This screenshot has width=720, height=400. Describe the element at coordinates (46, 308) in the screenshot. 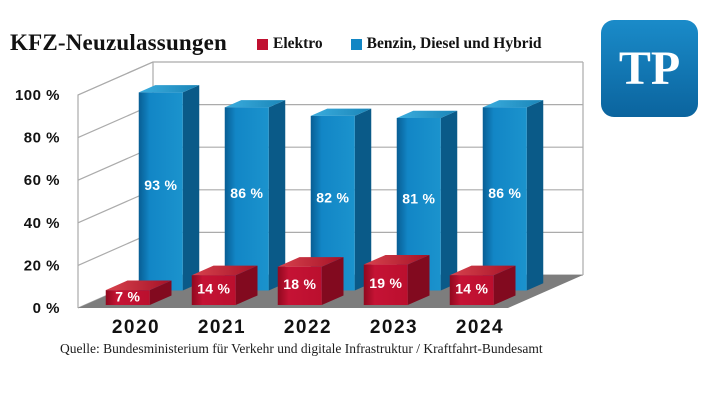

I see `axis-tick-label: 0 %` at that location.